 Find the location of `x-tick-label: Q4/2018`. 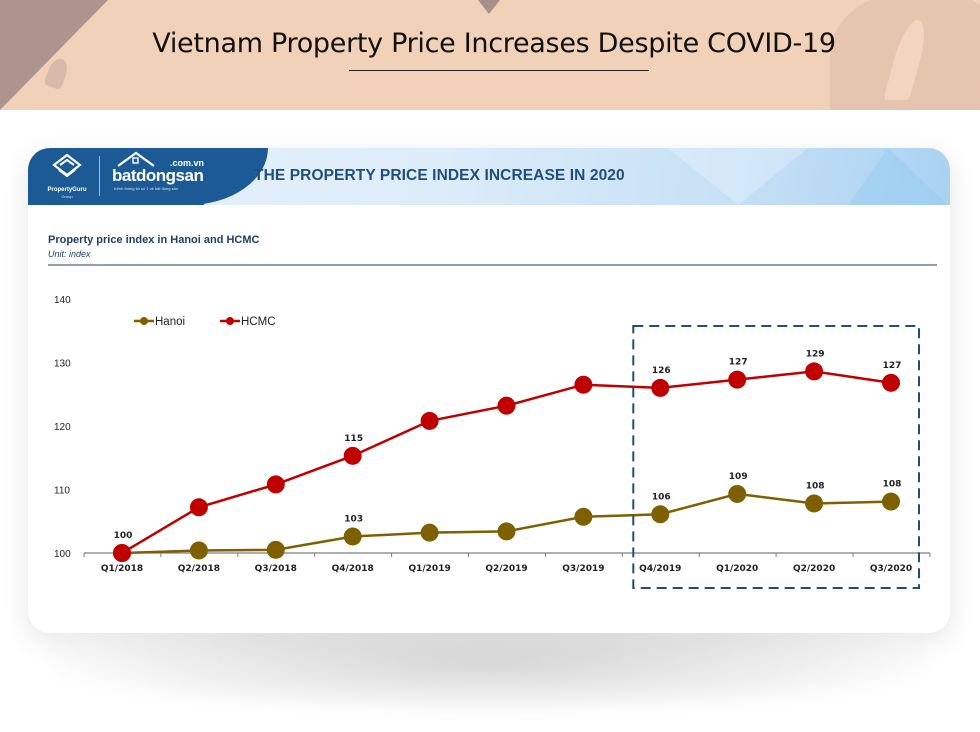

x-tick-label: Q4/2018 is located at coordinates (353, 569).